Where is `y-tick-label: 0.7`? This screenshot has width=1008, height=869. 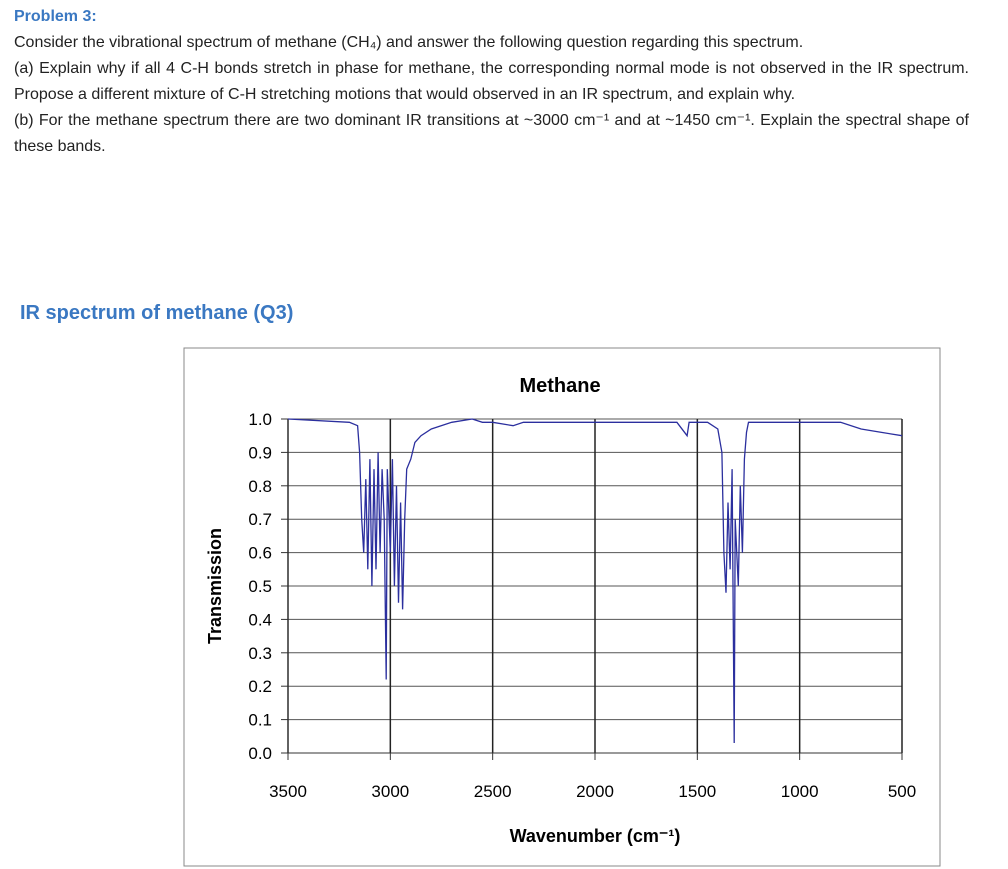 y-tick-label: 0.7 is located at coordinates (260, 519).